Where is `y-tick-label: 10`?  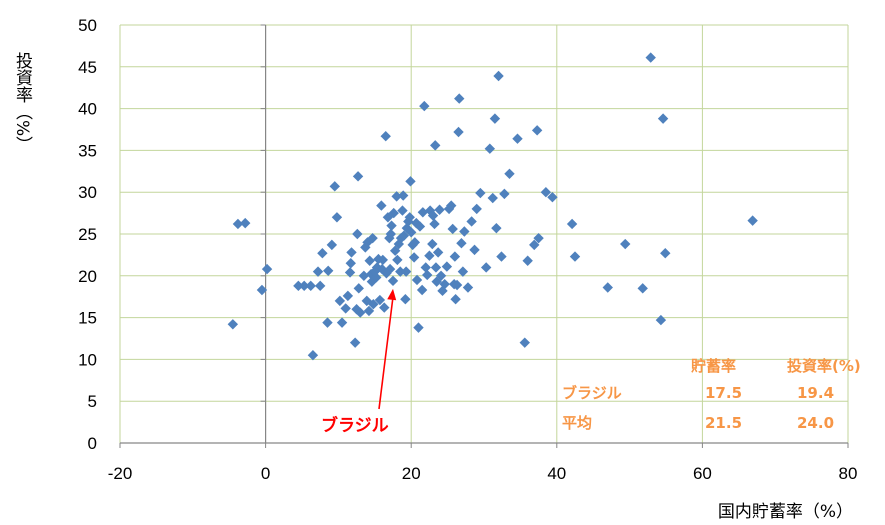
y-tick-label: 10 is located at coordinates (87, 359).